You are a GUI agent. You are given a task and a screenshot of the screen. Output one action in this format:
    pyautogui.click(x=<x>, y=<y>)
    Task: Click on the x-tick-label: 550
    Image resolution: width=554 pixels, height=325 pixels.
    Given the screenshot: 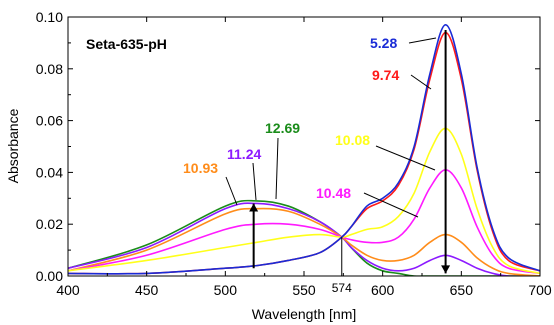 What is the action you would take?
    pyautogui.click(x=304, y=290)
    